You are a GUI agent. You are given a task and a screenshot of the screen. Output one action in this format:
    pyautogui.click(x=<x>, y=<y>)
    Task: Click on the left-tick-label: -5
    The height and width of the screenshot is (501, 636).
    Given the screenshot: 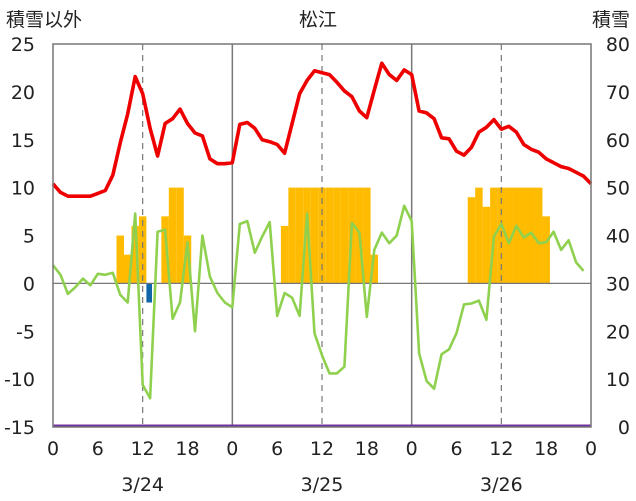 What is the action you would take?
    pyautogui.click(x=25, y=332)
    